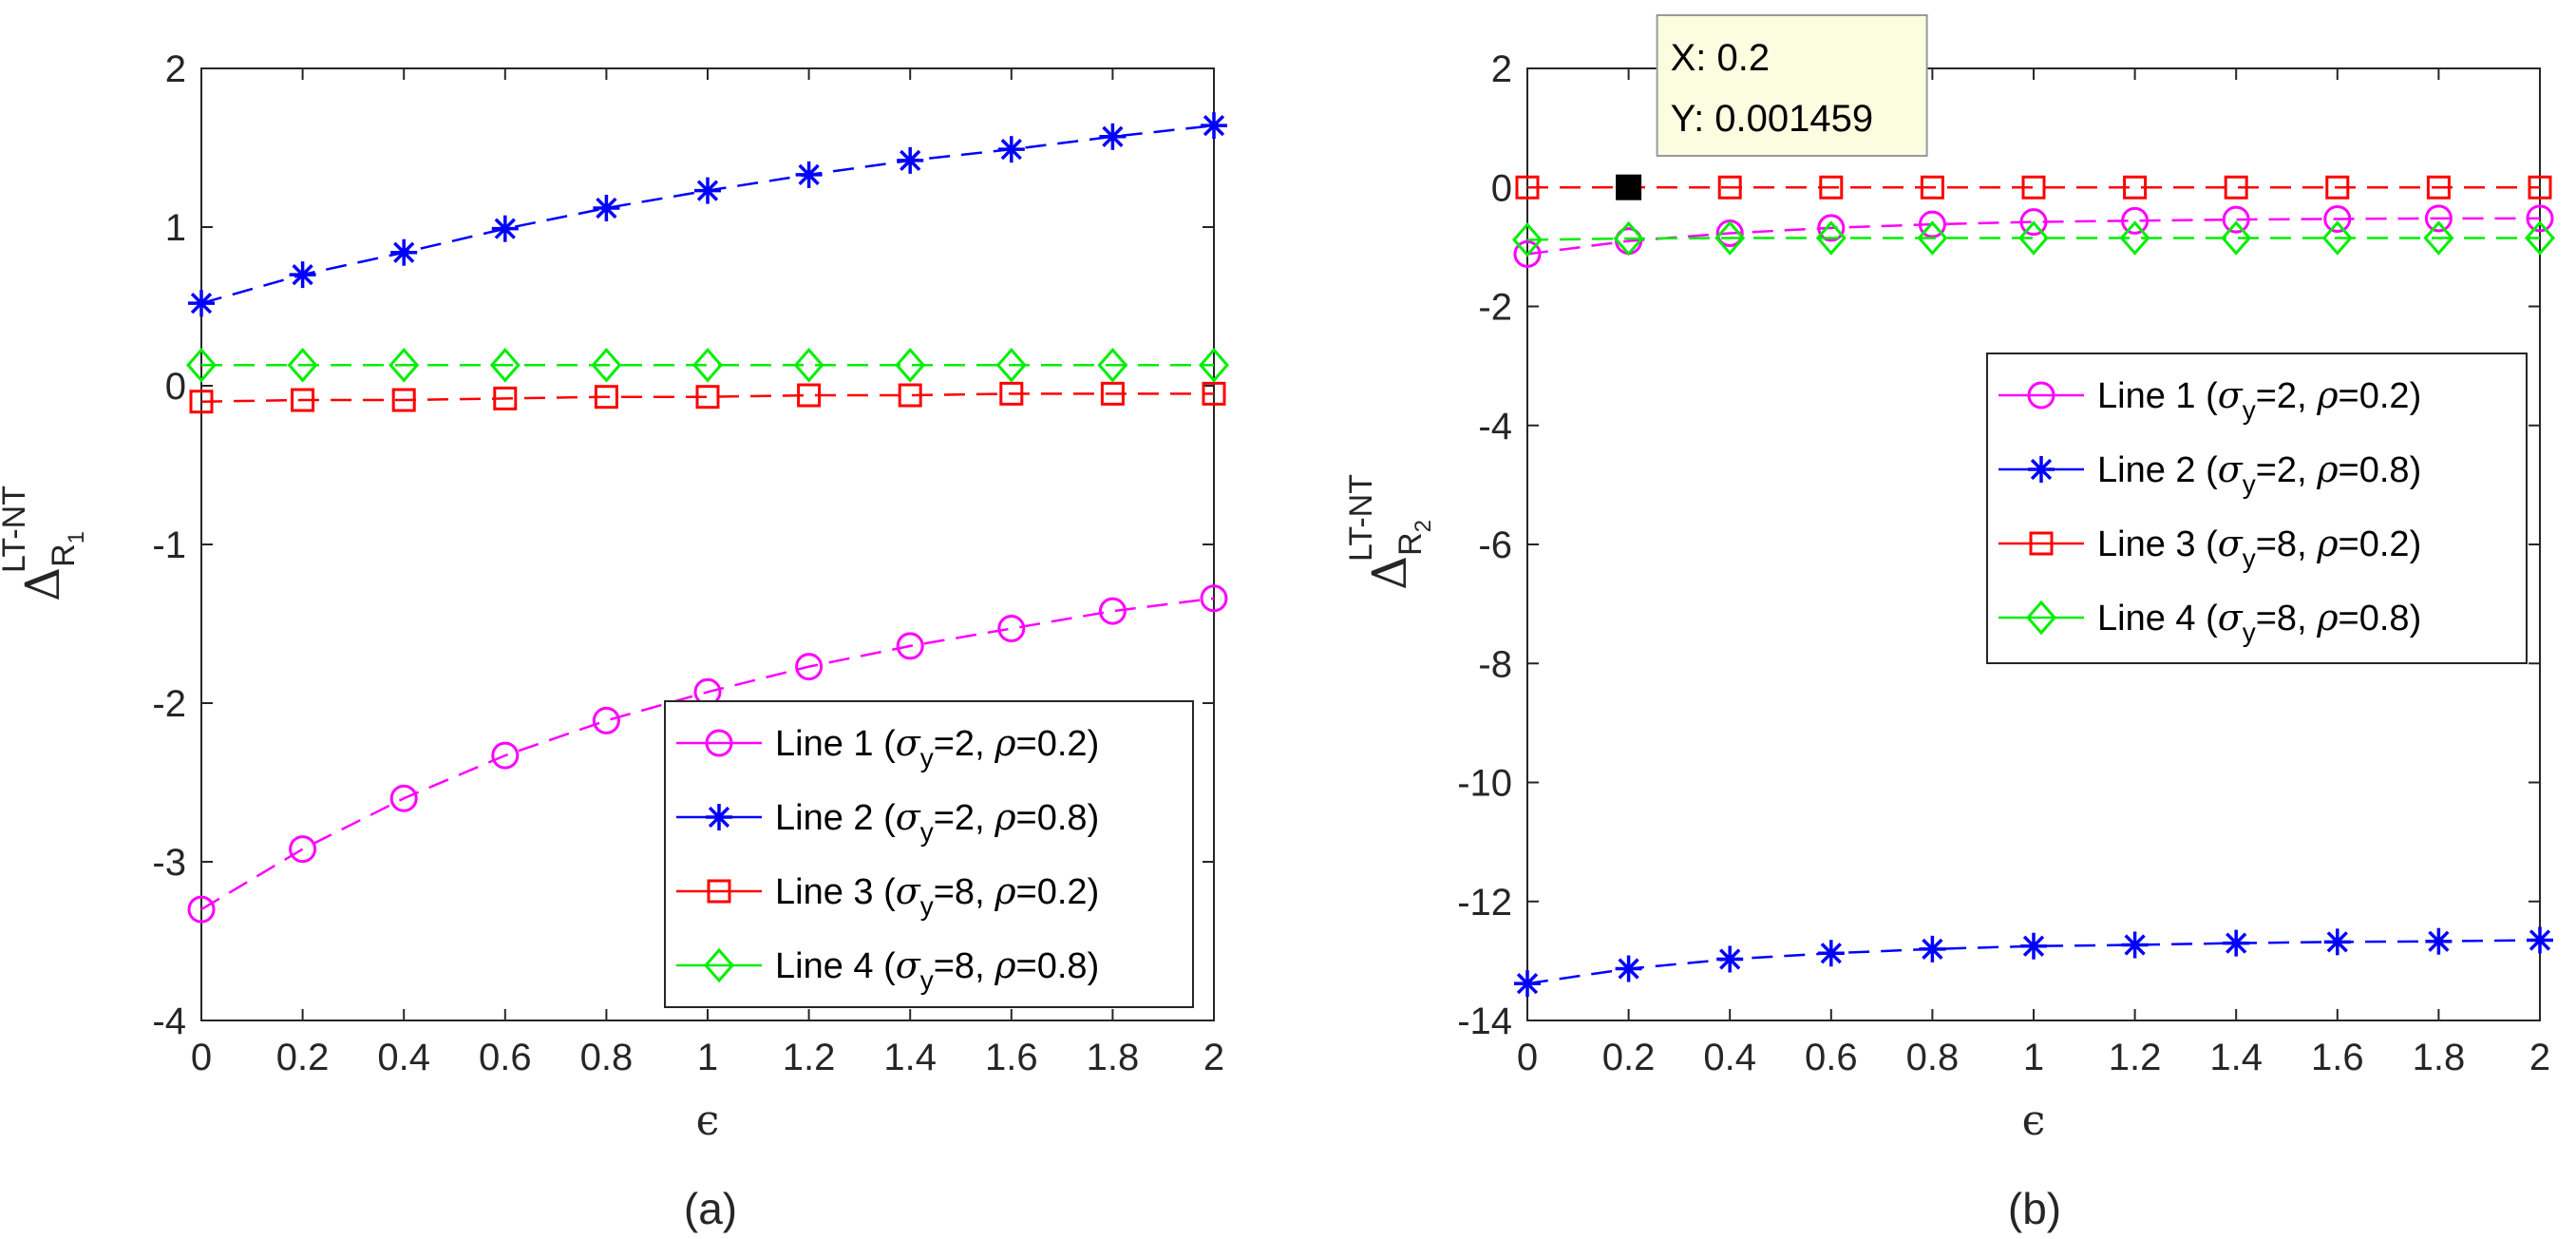  I want to click on x-tick-label: 0.6, so click(506, 1058).